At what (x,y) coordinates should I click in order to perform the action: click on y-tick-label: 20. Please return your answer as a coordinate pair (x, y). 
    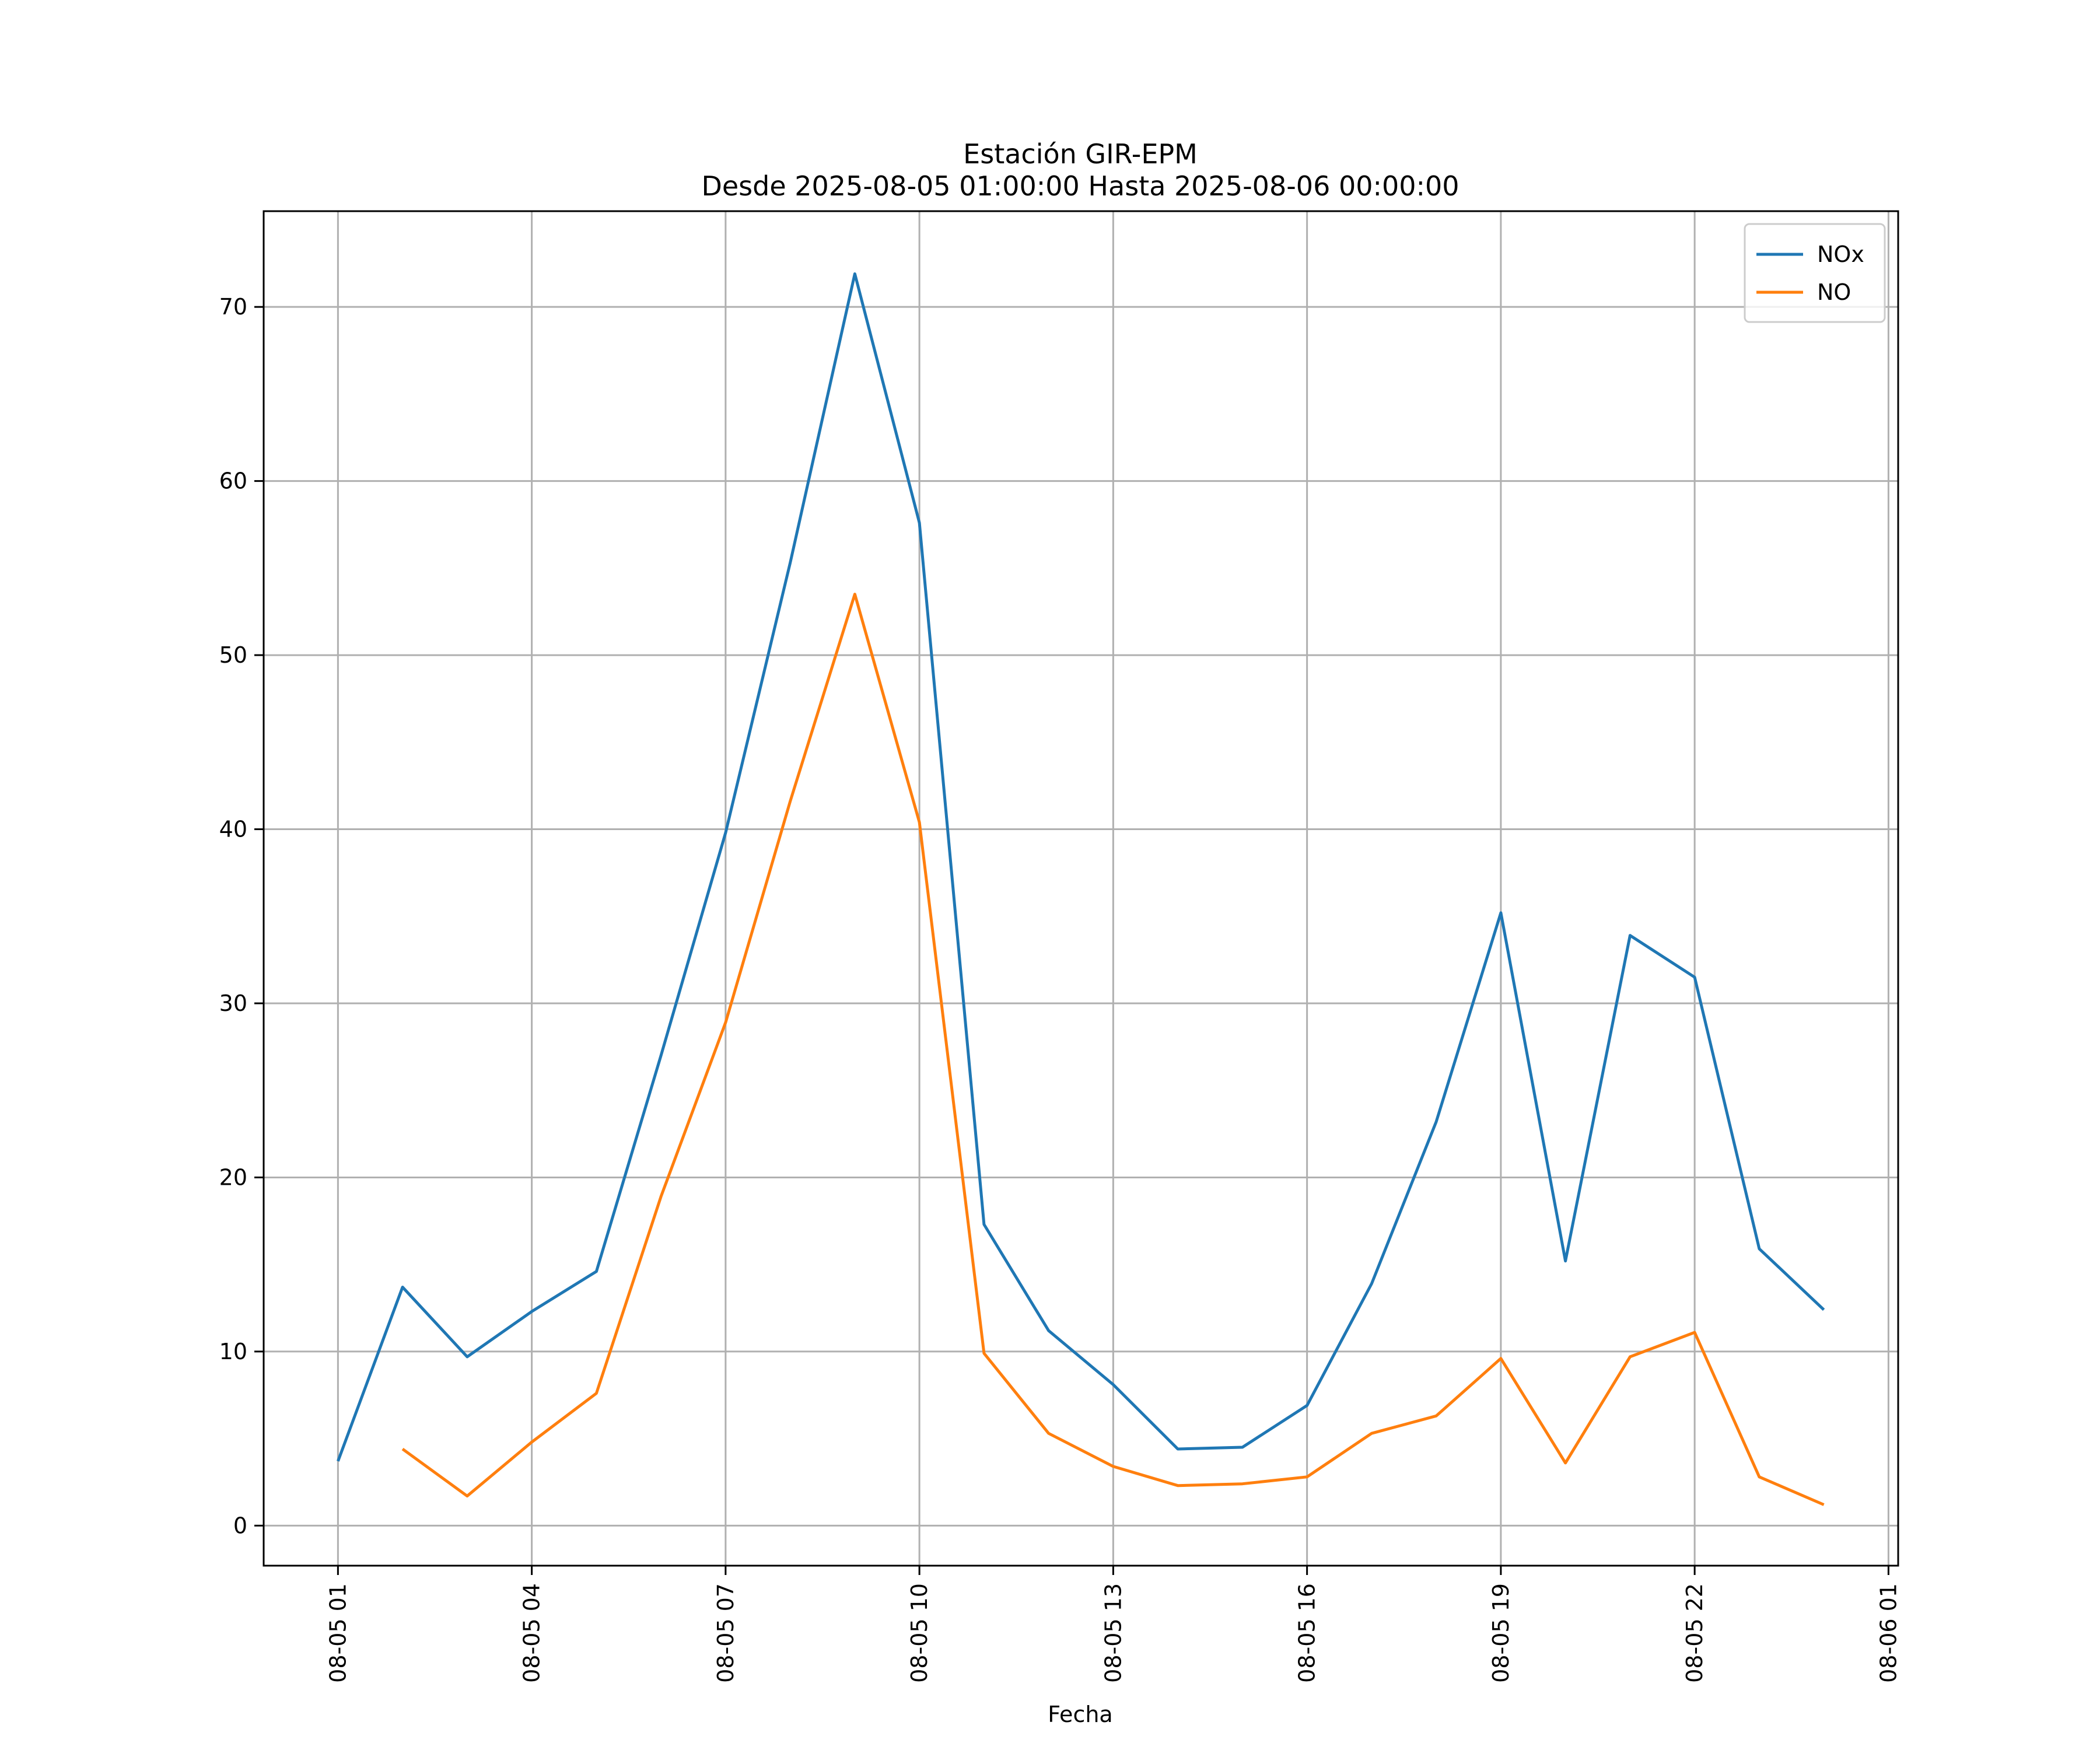
    Looking at the image, I should click on (233, 1177).